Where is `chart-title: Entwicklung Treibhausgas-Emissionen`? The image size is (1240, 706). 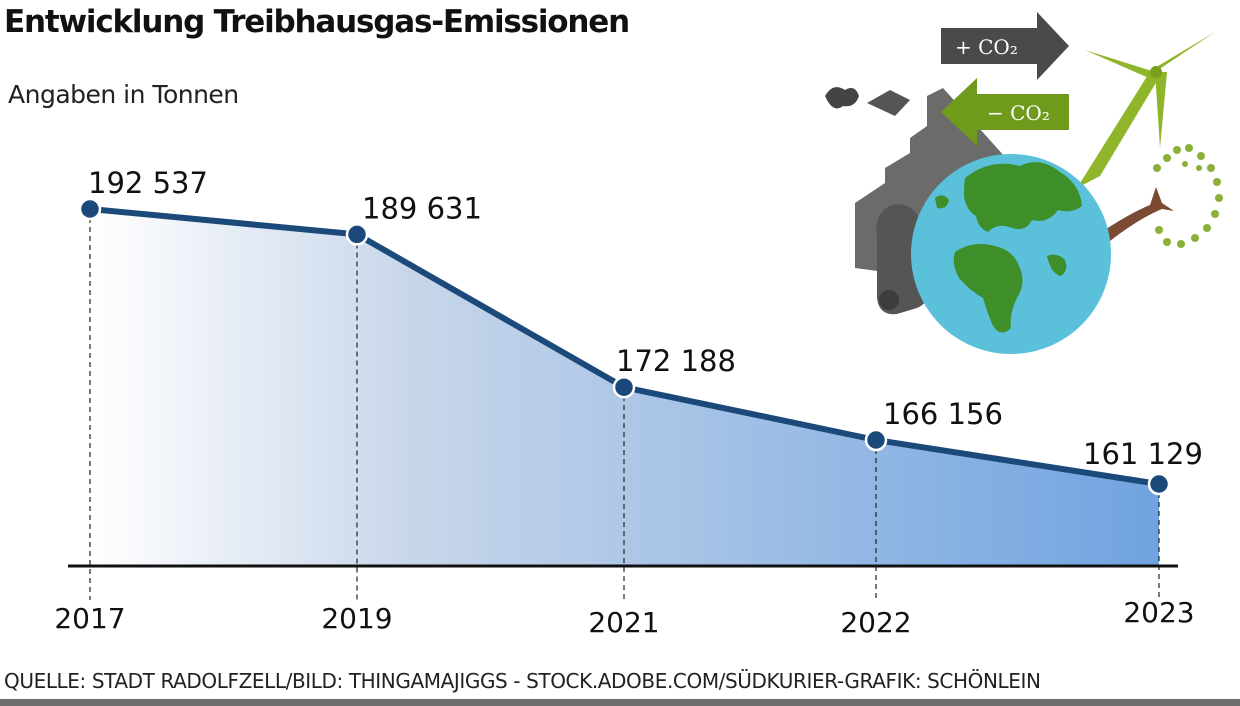
chart-title: Entwicklung Treibhausgas-Emissionen is located at coordinates (317, 22).